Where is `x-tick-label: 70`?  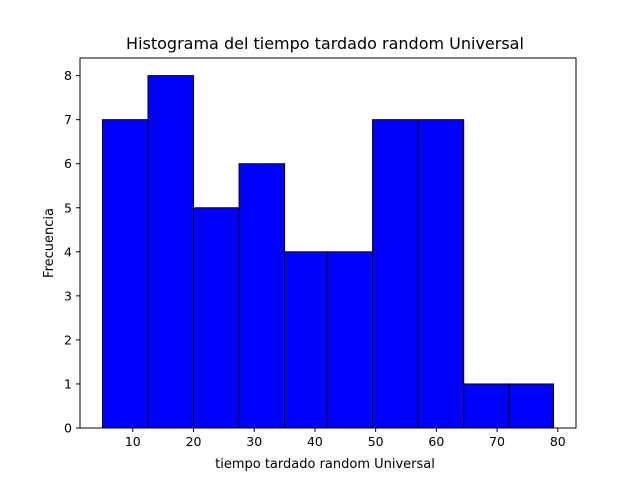
x-tick-label: 70 is located at coordinates (497, 441).